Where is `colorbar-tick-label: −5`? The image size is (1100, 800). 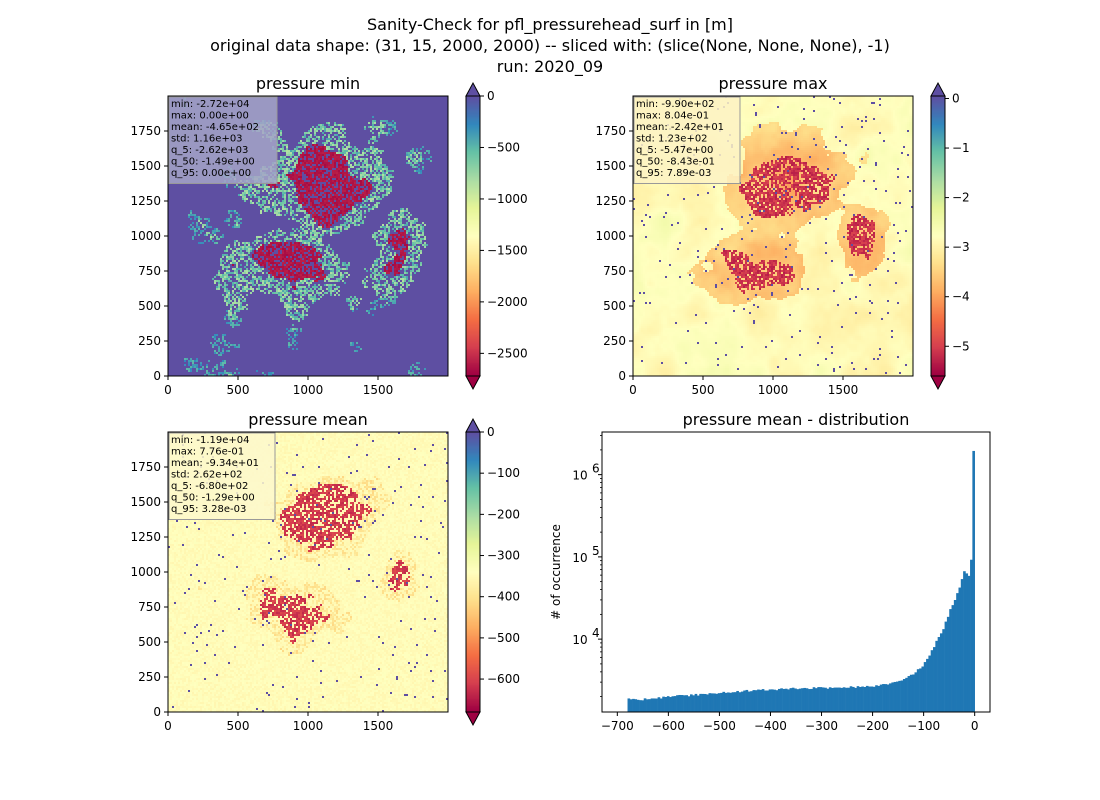 colorbar-tick-label: −5 is located at coordinates (961, 346).